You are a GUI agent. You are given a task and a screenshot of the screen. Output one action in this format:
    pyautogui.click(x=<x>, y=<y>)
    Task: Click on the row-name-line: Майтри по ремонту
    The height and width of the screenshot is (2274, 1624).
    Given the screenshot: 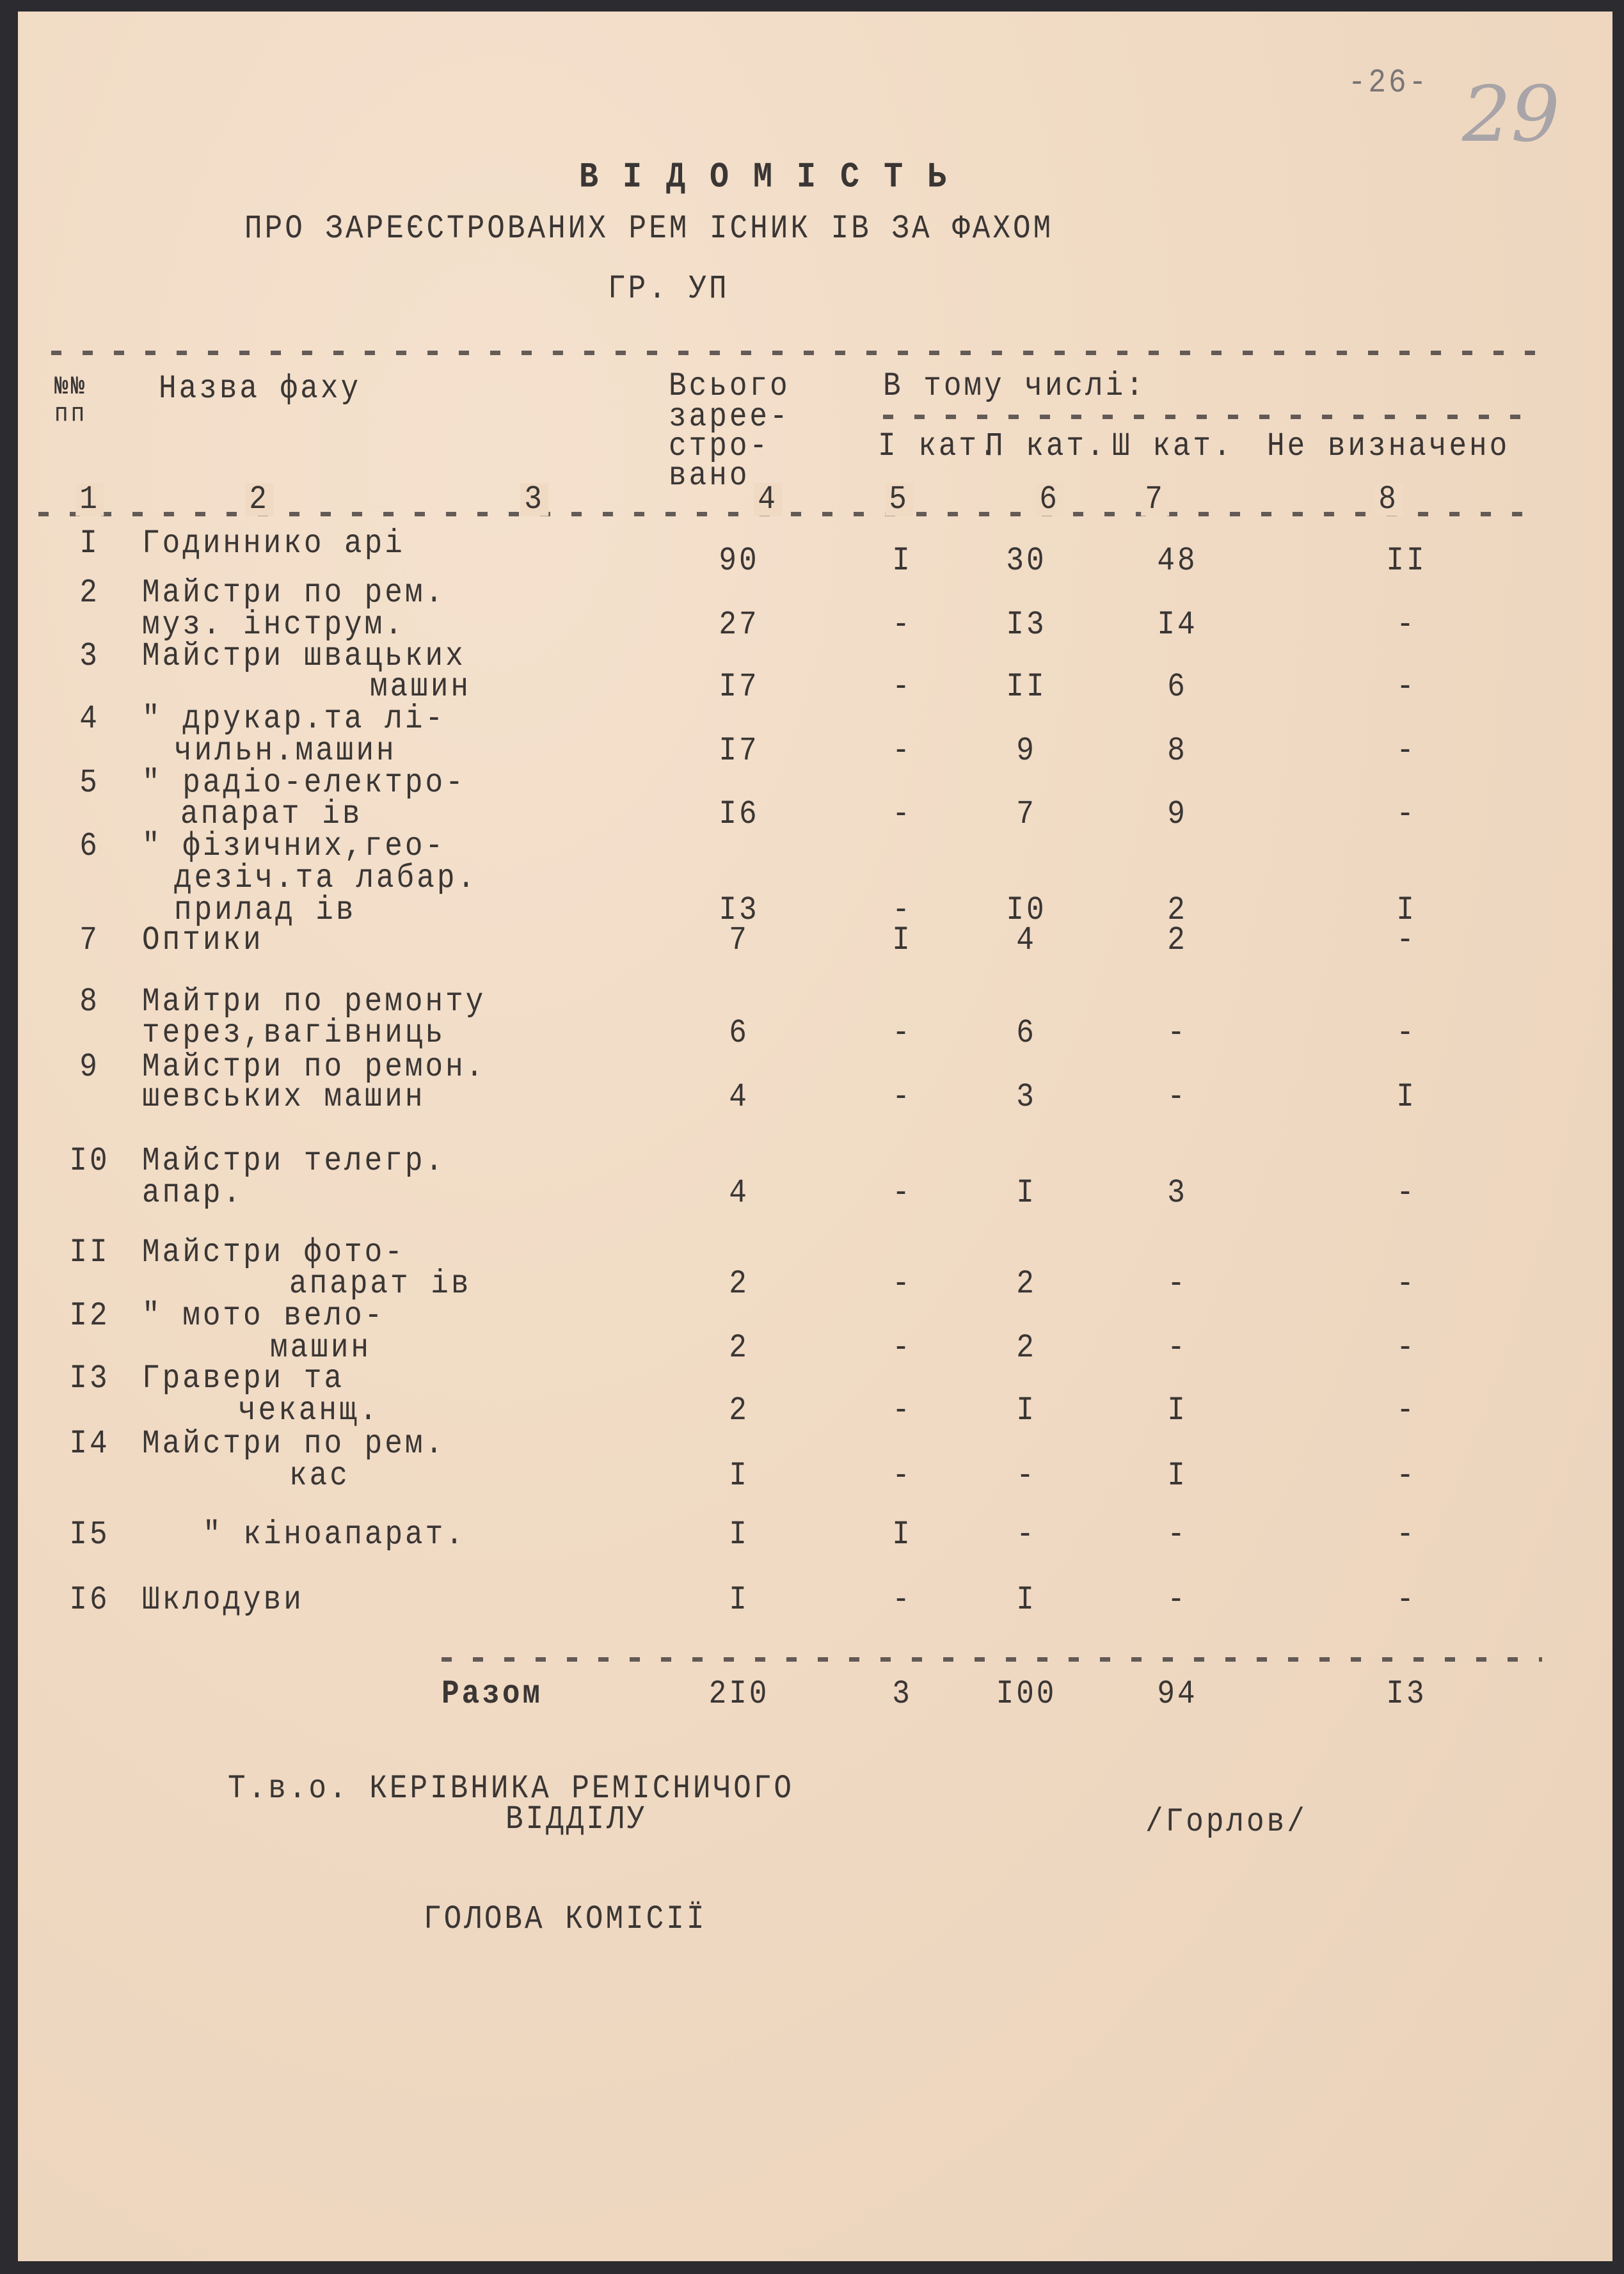 What is the action you would take?
    pyautogui.click(x=314, y=1002)
    